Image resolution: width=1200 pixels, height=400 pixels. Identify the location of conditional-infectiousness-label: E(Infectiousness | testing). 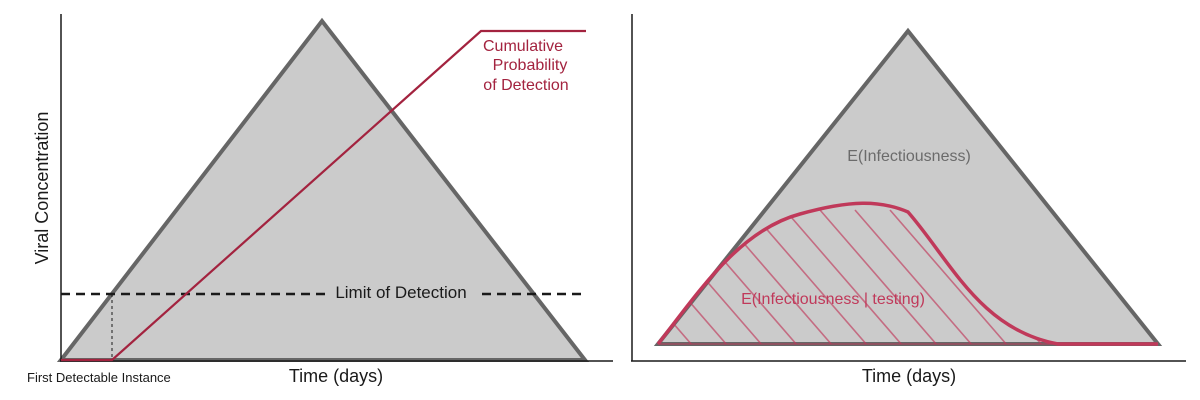
(833, 299).